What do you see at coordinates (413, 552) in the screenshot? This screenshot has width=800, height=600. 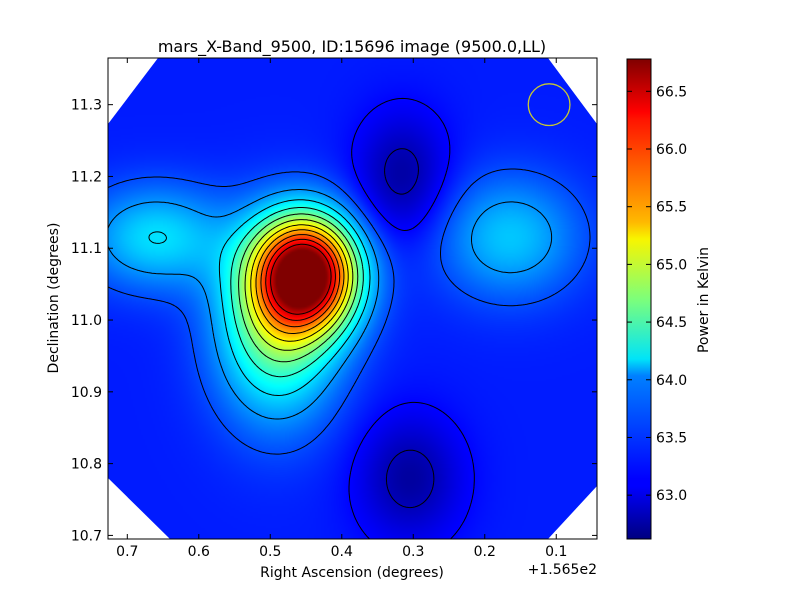 I see `x-tick-label: 0.3` at bounding box center [413, 552].